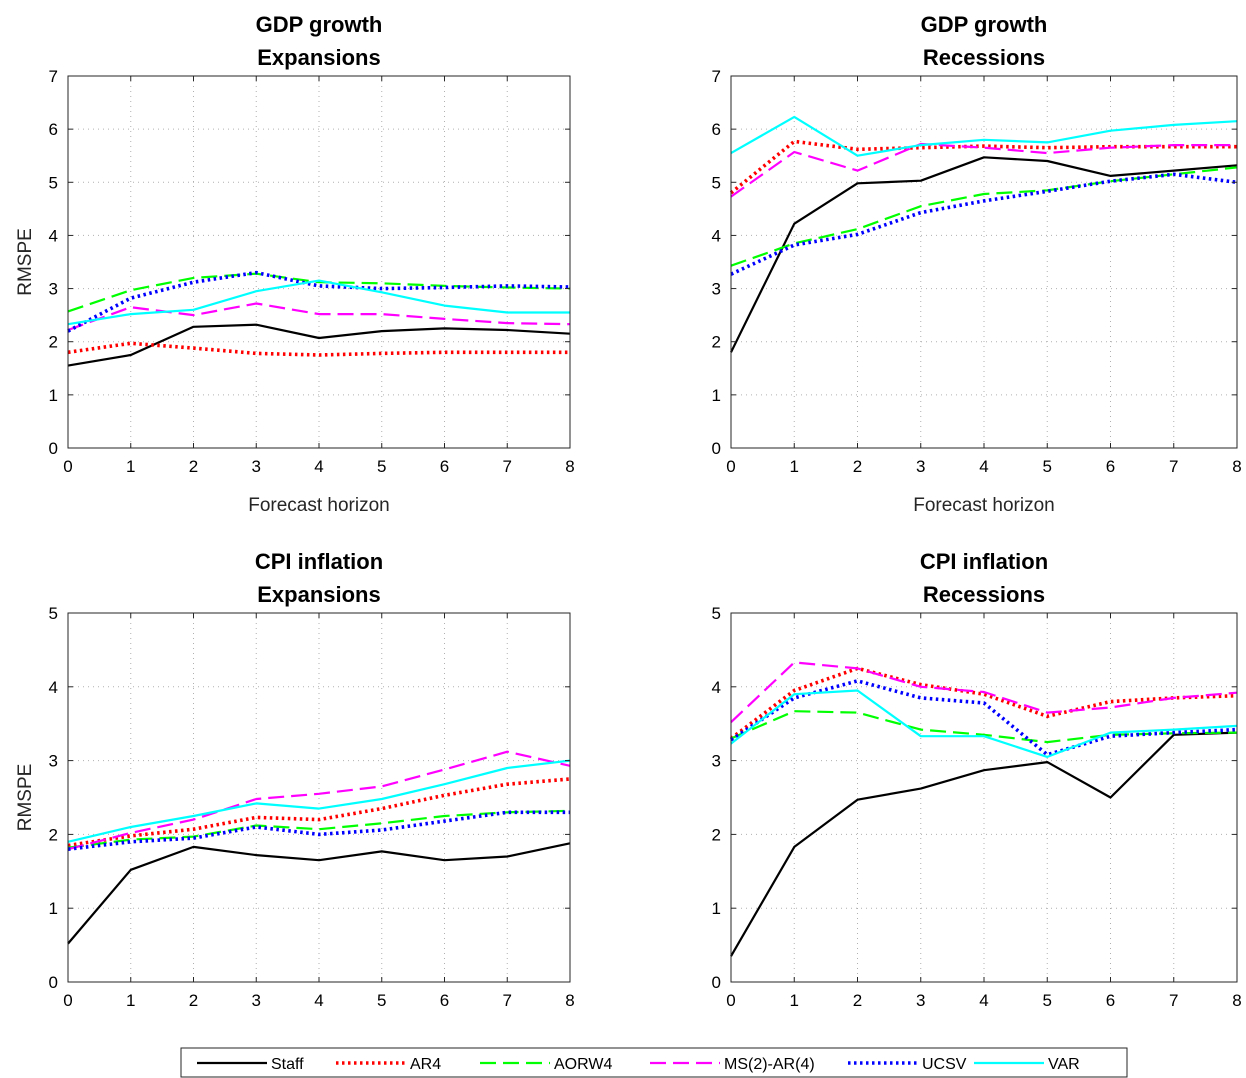  What do you see at coordinates (583, 1064) in the screenshot?
I see `legend-label-aorw4: AORW4` at bounding box center [583, 1064].